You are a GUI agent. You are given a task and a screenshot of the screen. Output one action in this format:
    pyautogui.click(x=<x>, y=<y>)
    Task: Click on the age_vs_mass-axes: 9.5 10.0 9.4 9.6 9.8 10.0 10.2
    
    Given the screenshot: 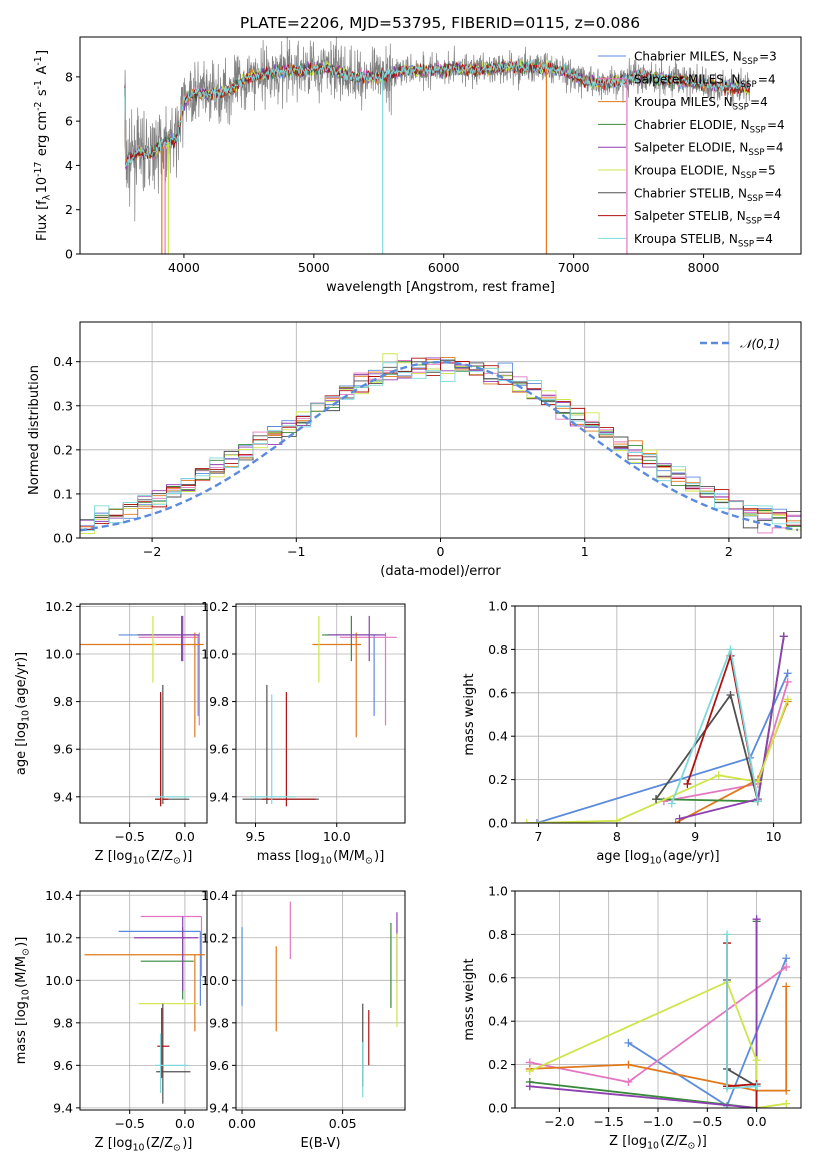 What is the action you would take?
    pyautogui.click(x=303, y=721)
    